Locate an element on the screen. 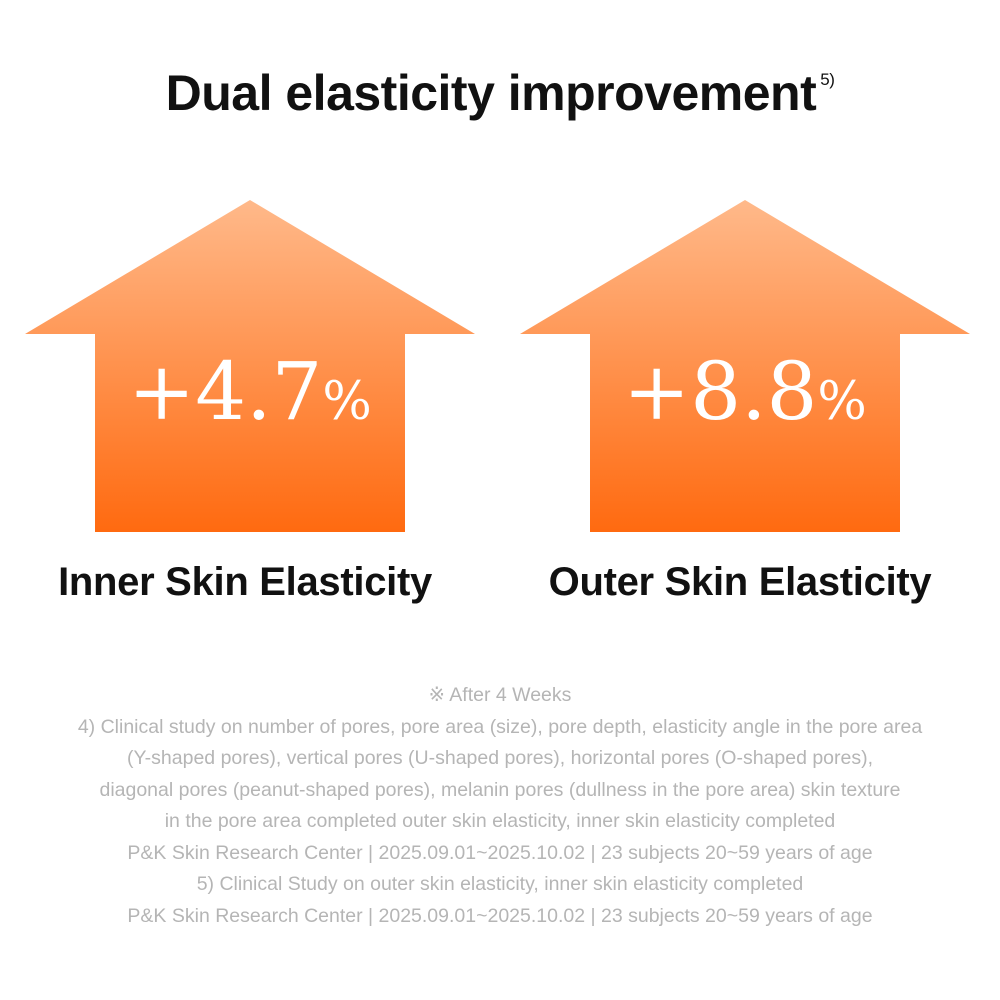 The image size is (1000, 1000). inner-elasticity-unit: % is located at coordinates (347, 402).